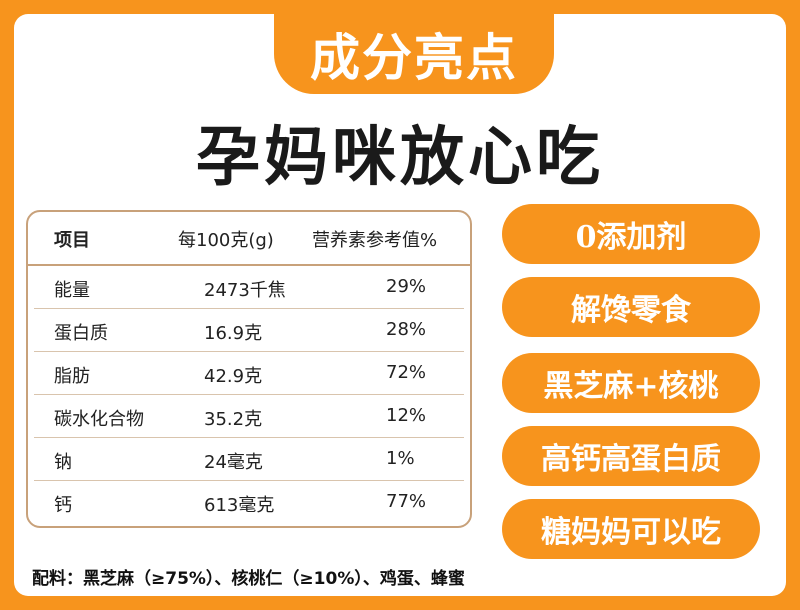 Image resolution: width=800 pixels, height=610 pixels. Describe the element at coordinates (631, 456) in the screenshot. I see `feature-badge-calcium-protein: 高钙高蛋白质` at that location.